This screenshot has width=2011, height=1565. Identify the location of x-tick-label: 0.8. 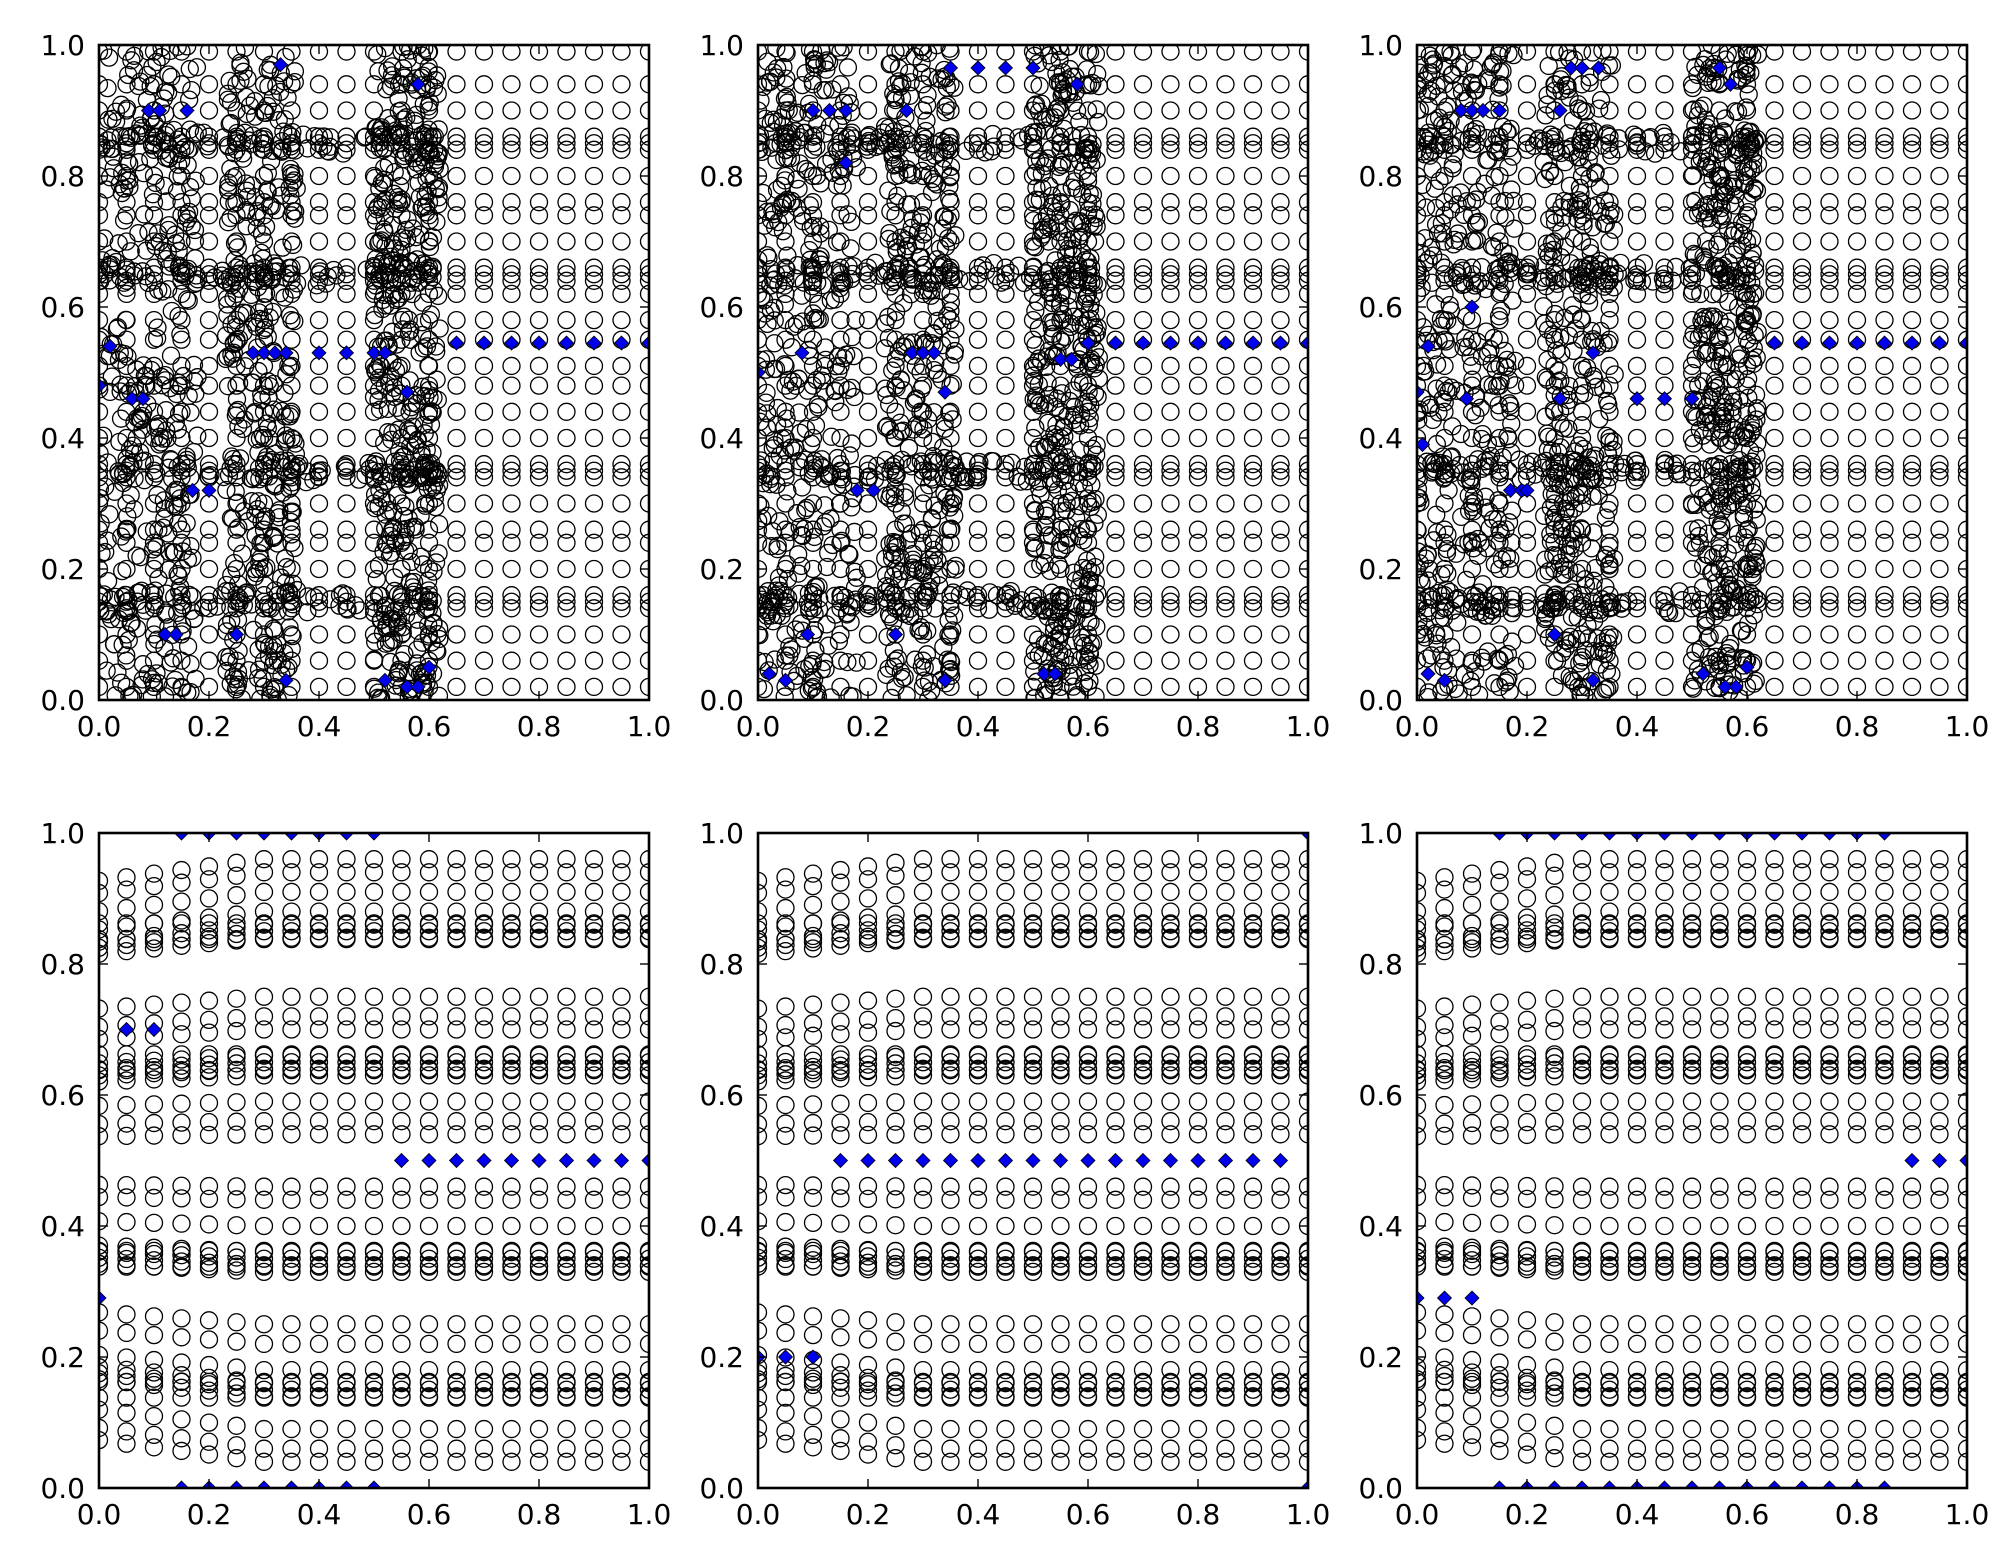
(539, 726).